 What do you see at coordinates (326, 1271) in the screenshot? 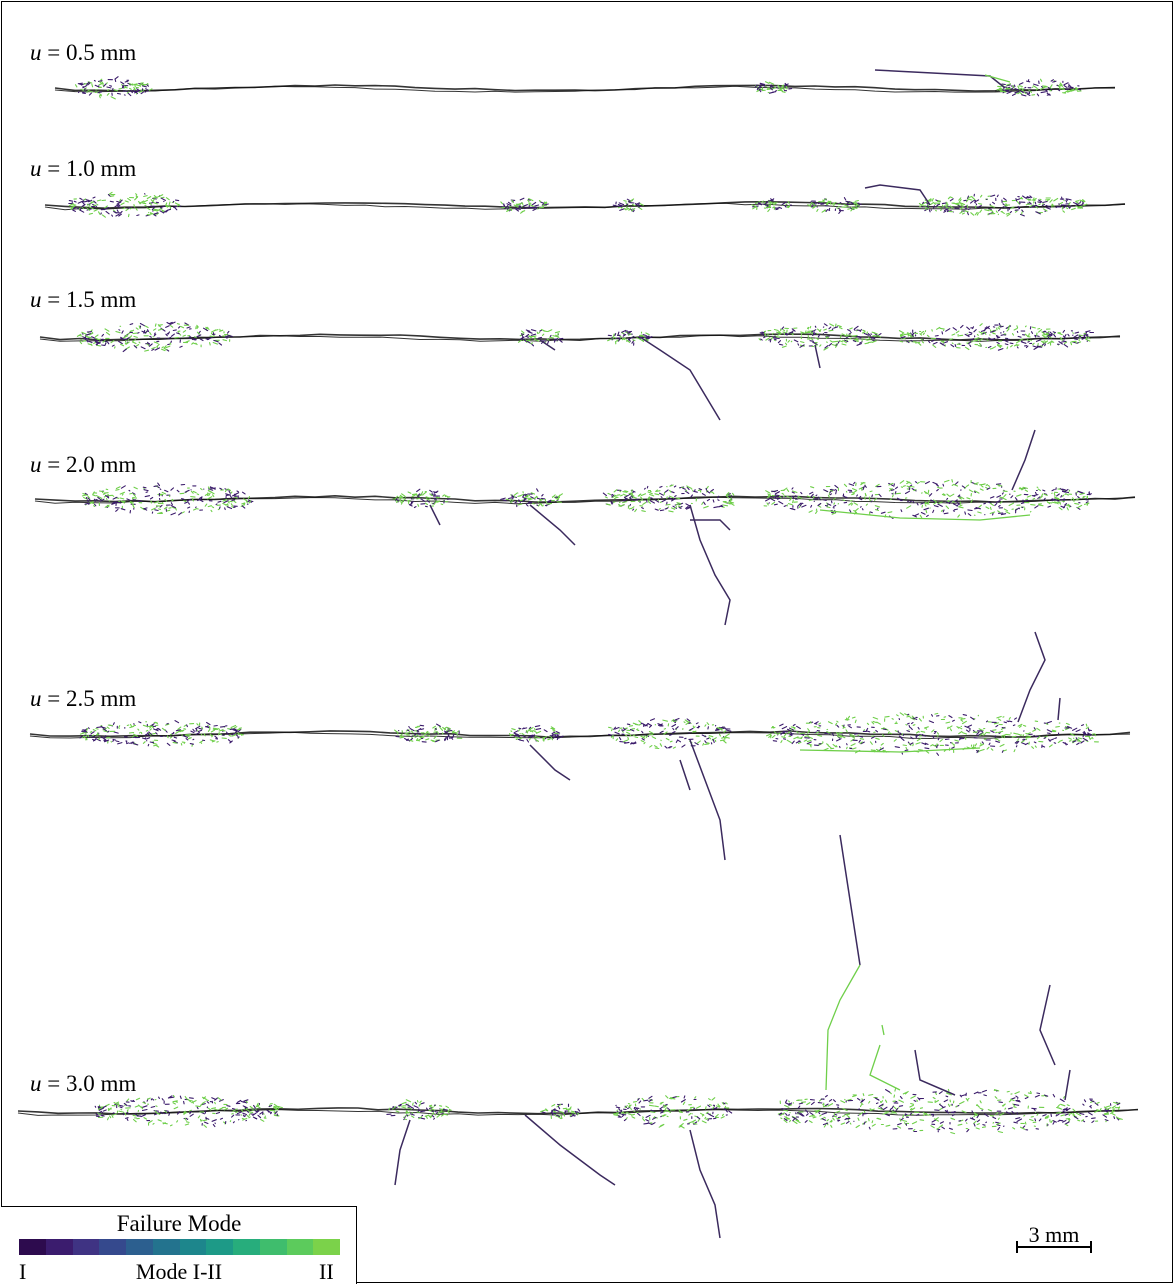
I see `legend-tick-mode-ii: II` at bounding box center [326, 1271].